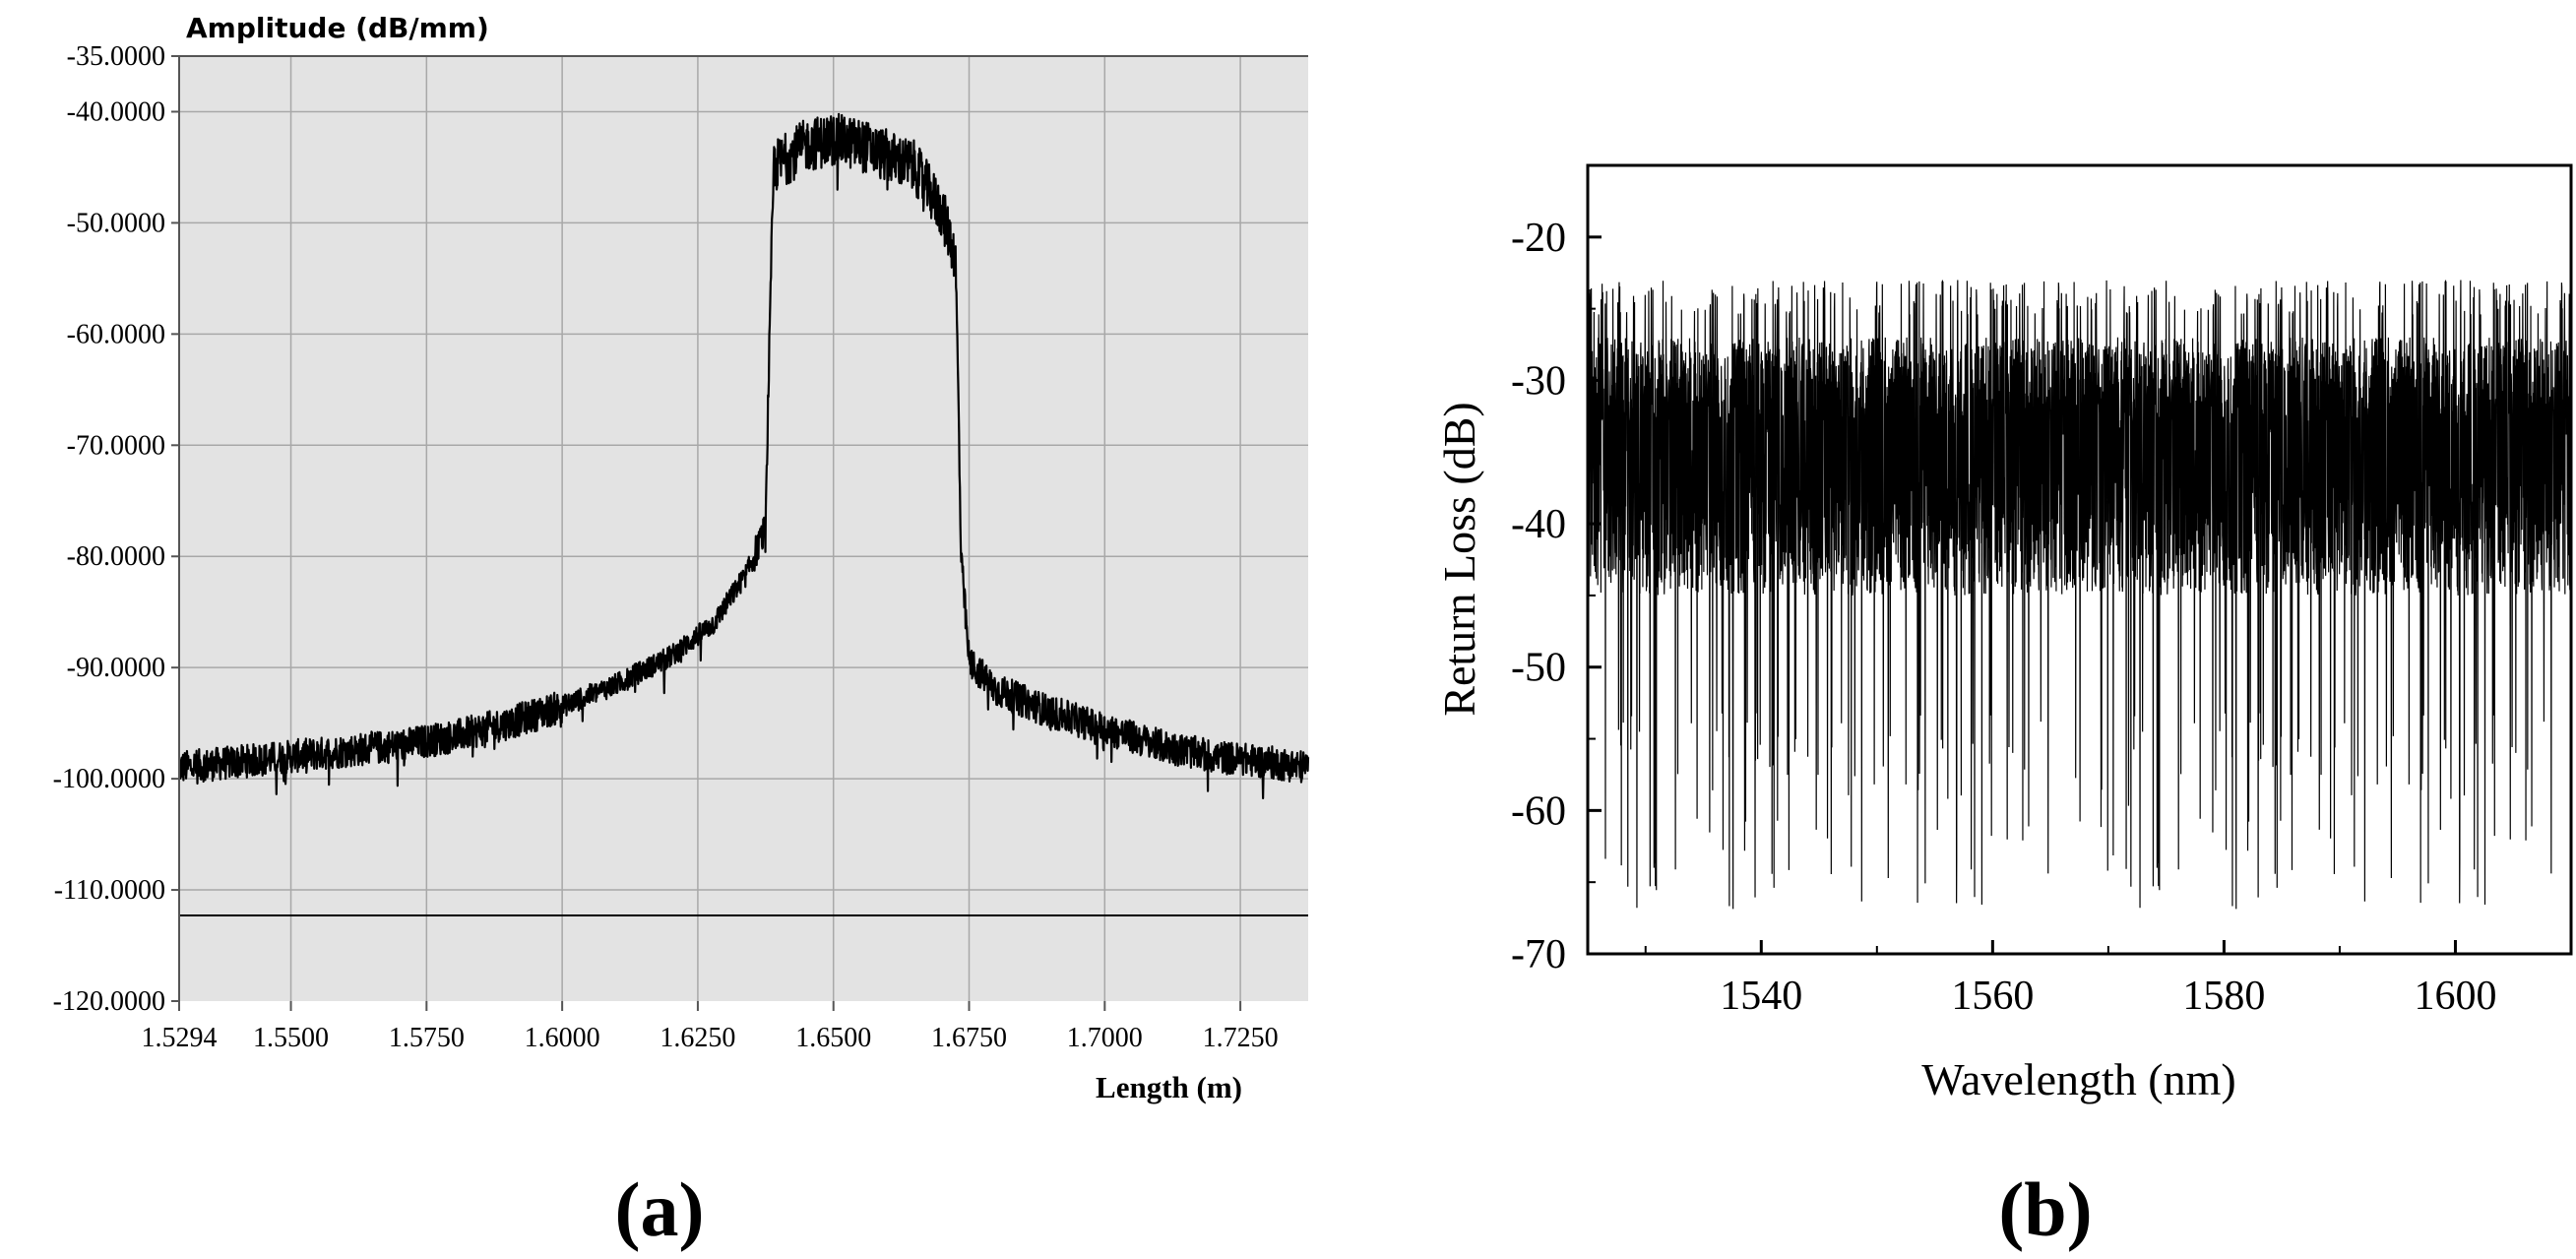  Describe the element at coordinates (1538, 238) in the screenshot. I see `panel-b-y-tick-label: -20` at that location.